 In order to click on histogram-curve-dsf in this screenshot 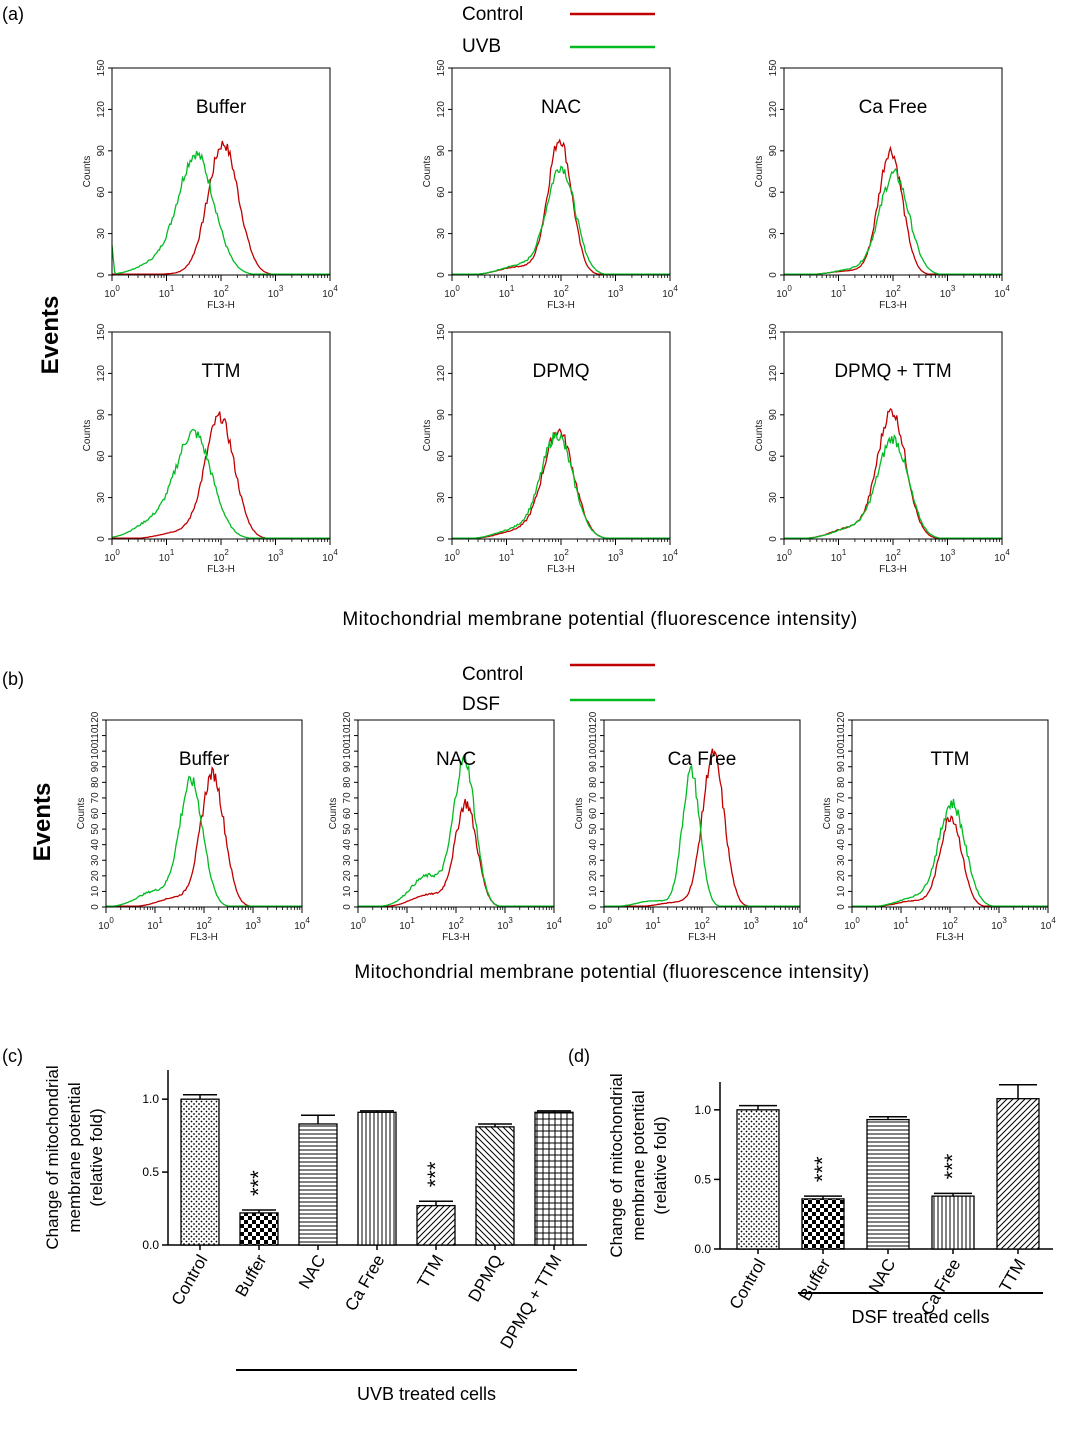, I will do `click(950, 852)`.